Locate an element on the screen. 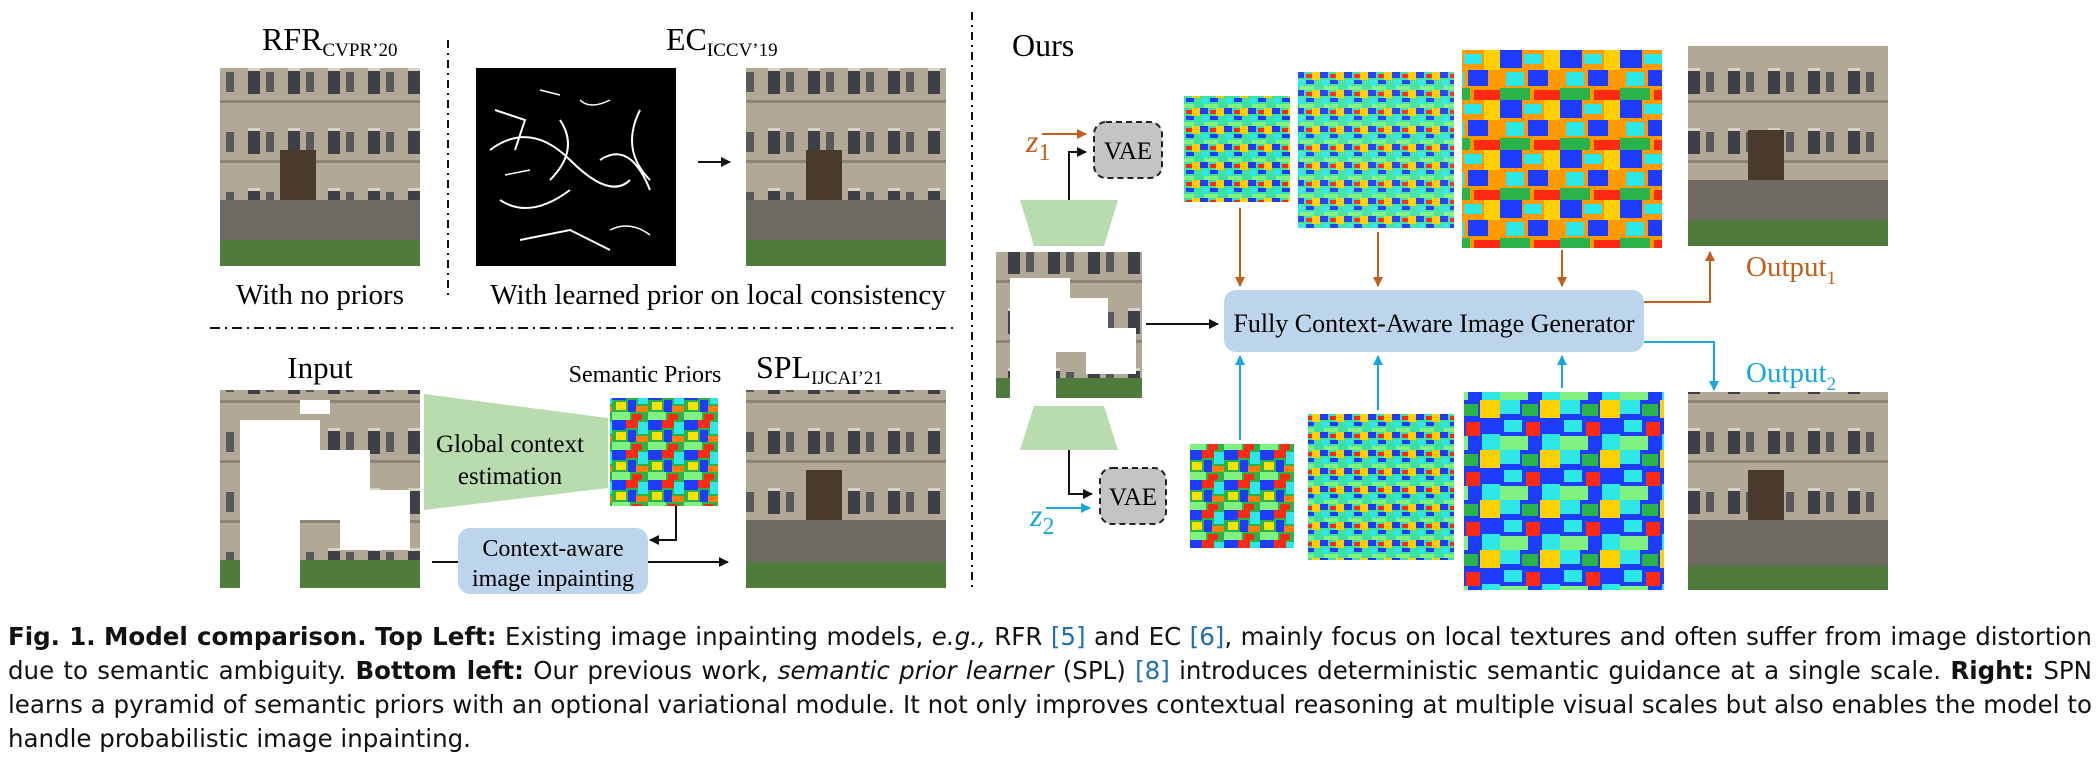  caption-spl-italic: semantic prior learner is located at coordinates (915, 670).